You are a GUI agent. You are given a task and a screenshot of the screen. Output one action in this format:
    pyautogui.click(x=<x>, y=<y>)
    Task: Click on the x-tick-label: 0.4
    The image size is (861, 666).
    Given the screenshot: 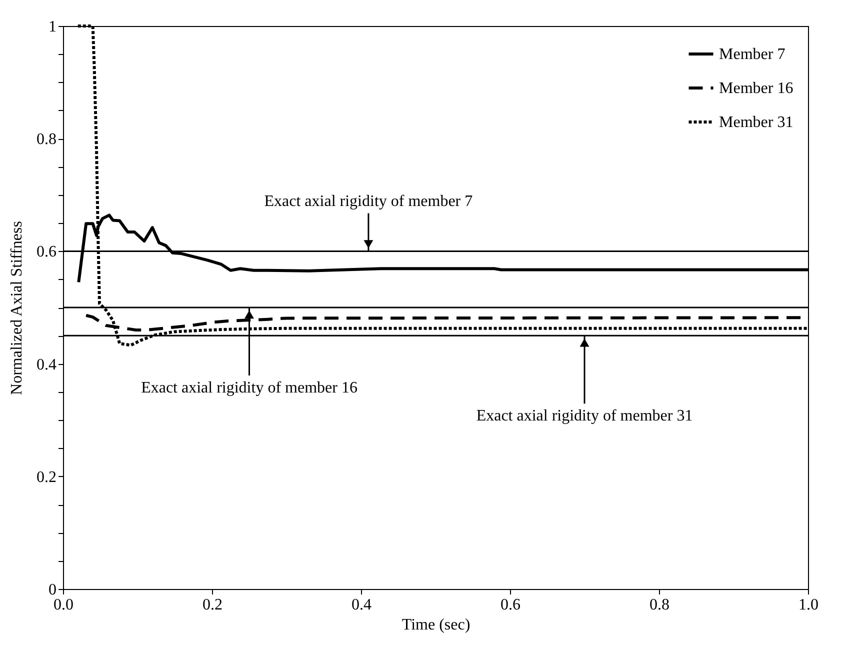 What is the action you would take?
    pyautogui.click(x=362, y=605)
    